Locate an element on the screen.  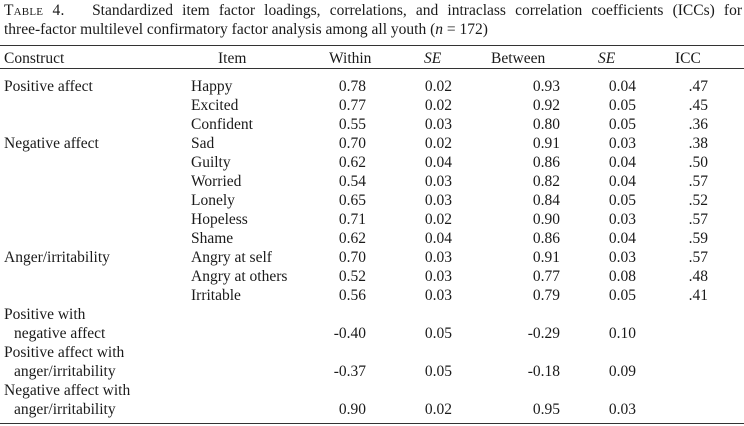
item-label: Irritable is located at coordinates (216, 295).